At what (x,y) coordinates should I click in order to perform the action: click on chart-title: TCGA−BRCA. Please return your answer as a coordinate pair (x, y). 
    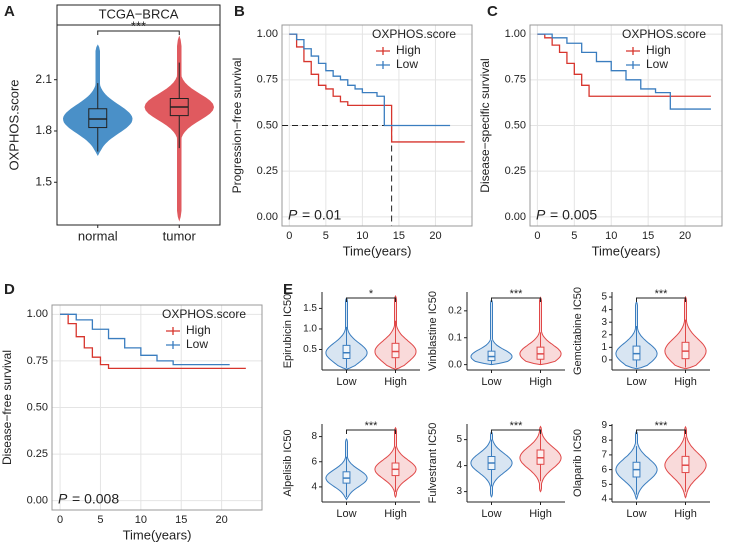
    Looking at the image, I should click on (139, 13).